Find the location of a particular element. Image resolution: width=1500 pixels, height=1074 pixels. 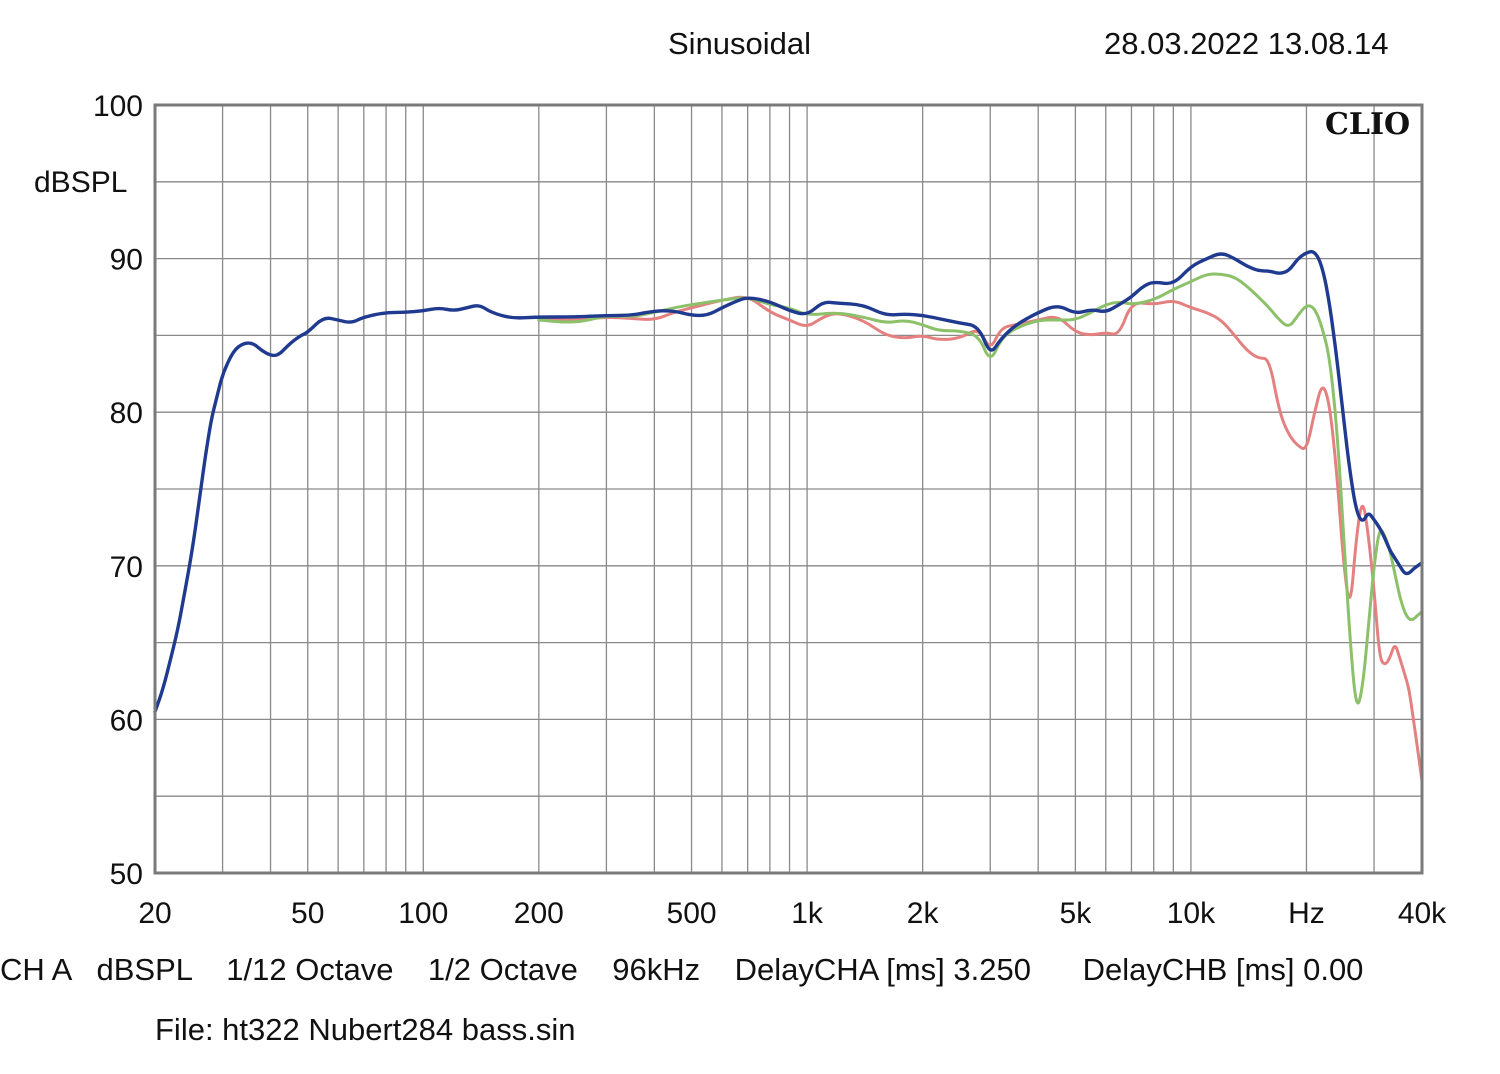

x-tick-label: 1k is located at coordinates (807, 913).